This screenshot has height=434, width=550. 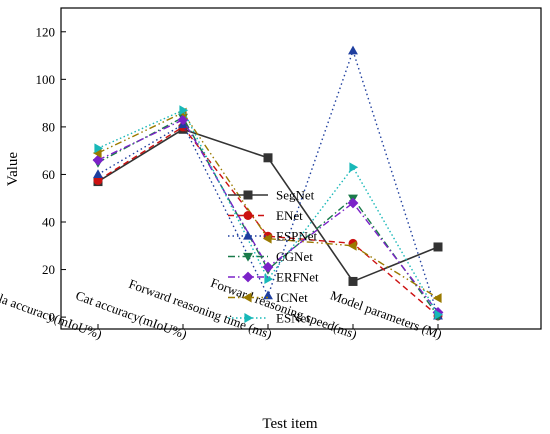 What do you see at coordinates (273, 236) in the screenshot?
I see `legend-item: ESPNet` at bounding box center [273, 236].